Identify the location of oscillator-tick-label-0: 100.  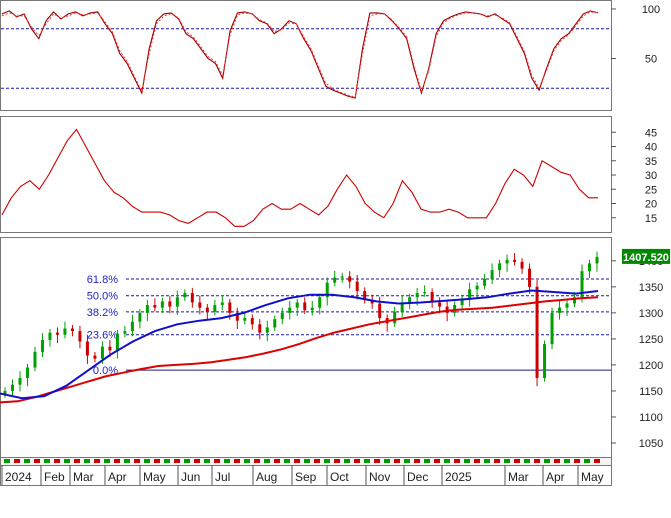
(651, 10).